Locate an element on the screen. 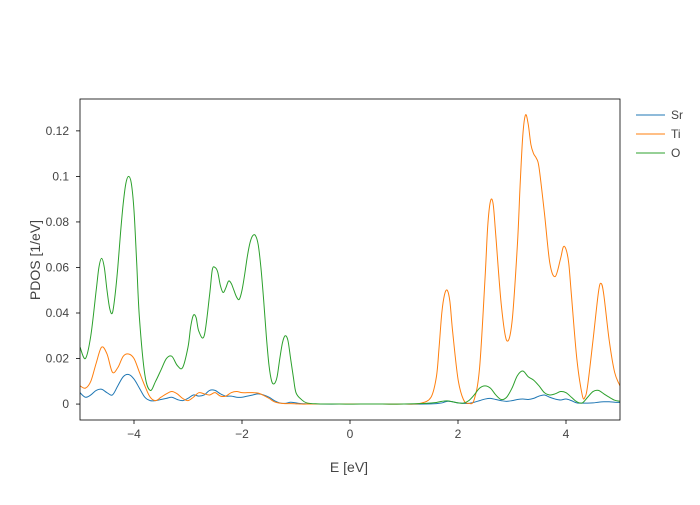  legend-label: O is located at coordinates (675, 153).